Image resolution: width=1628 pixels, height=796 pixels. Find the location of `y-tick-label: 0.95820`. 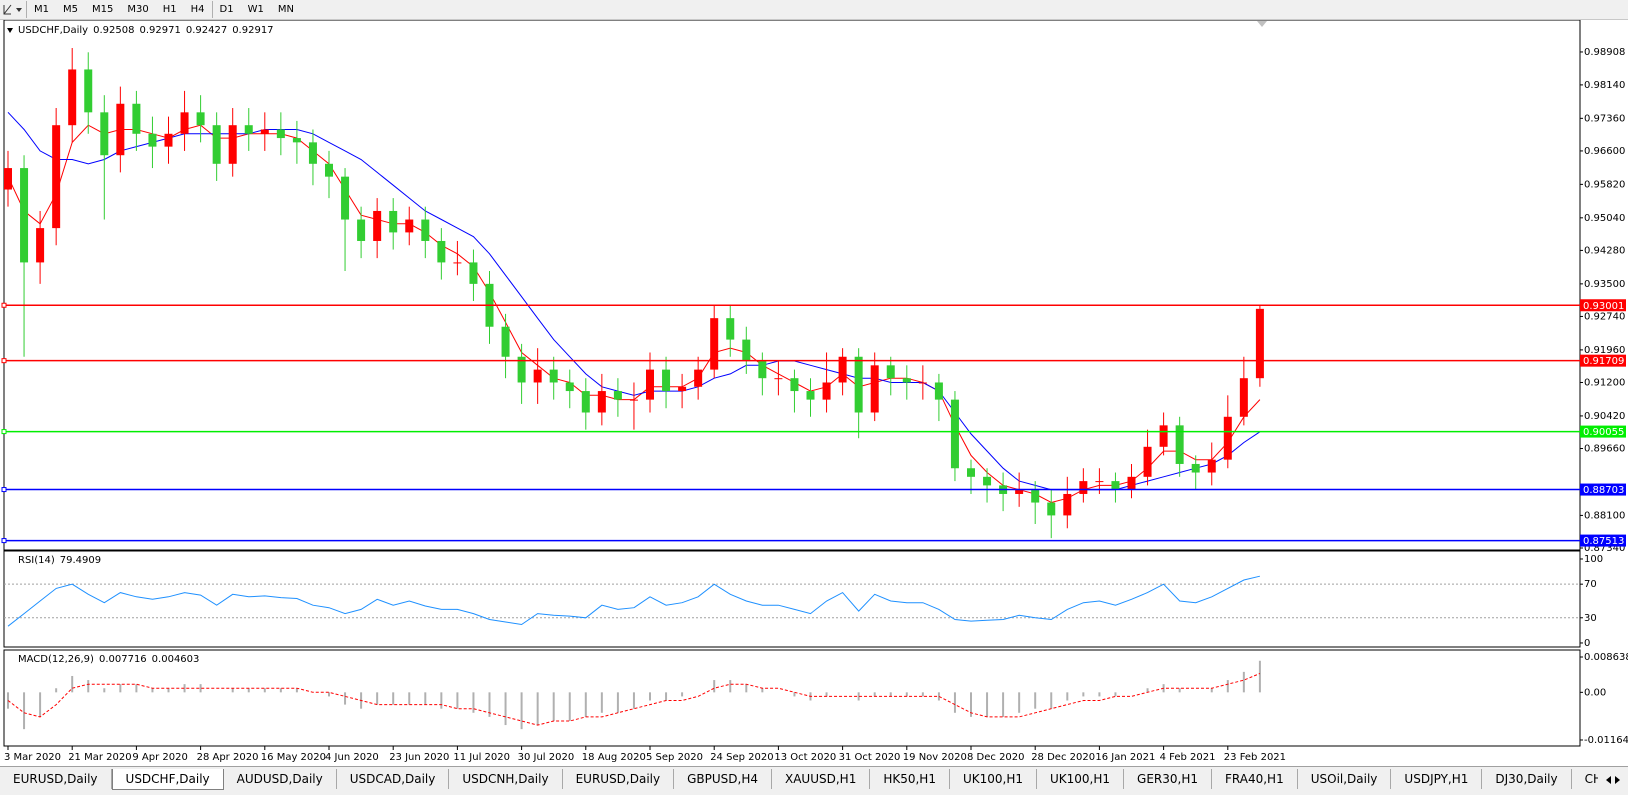

y-tick-label: 0.95820 is located at coordinates (1604, 184).